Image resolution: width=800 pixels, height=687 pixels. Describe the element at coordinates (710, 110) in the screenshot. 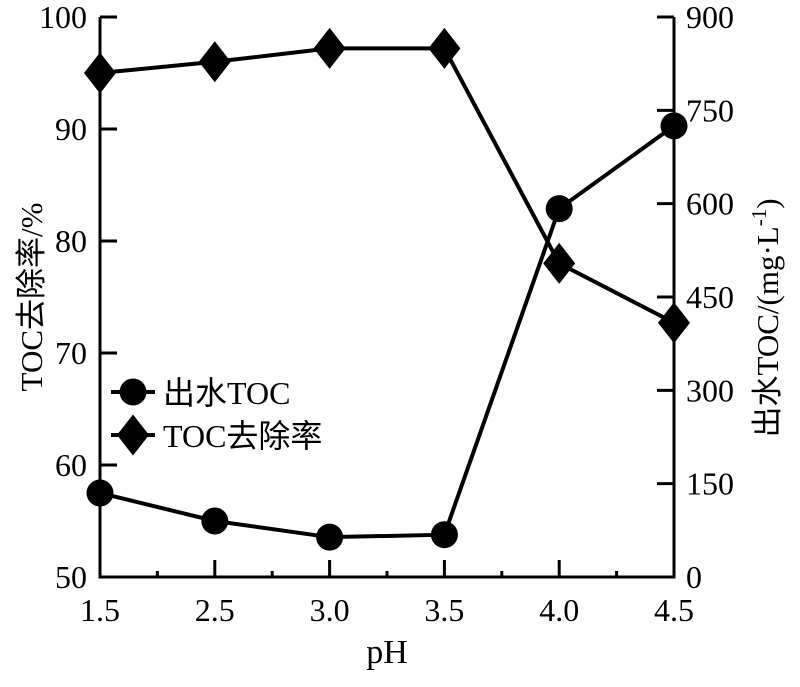

I see `right-axis-tick-label: 750` at that location.